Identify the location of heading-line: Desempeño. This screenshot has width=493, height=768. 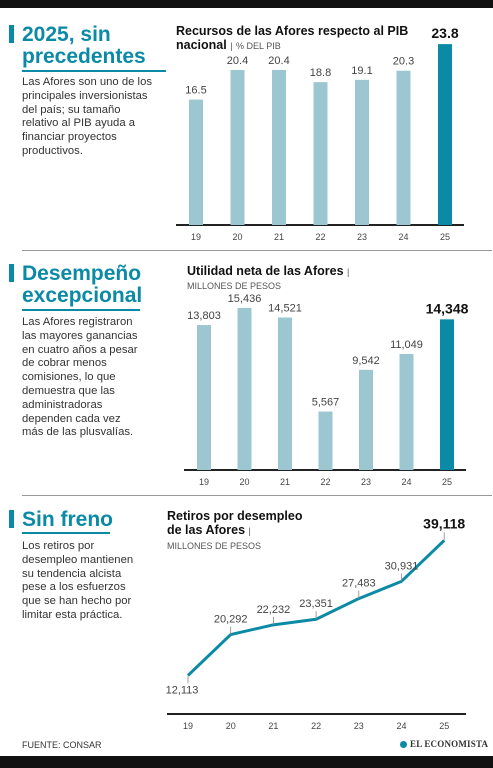
(82, 273).